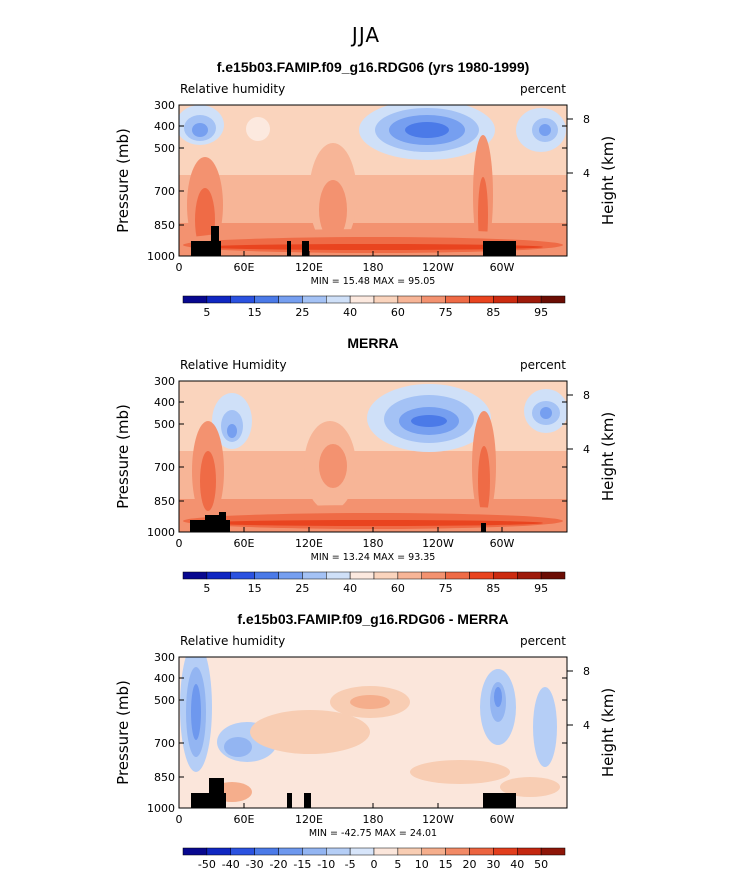 The image size is (733, 872). Describe the element at coordinates (255, 864) in the screenshot. I see `colorbar-label: -30` at that location.